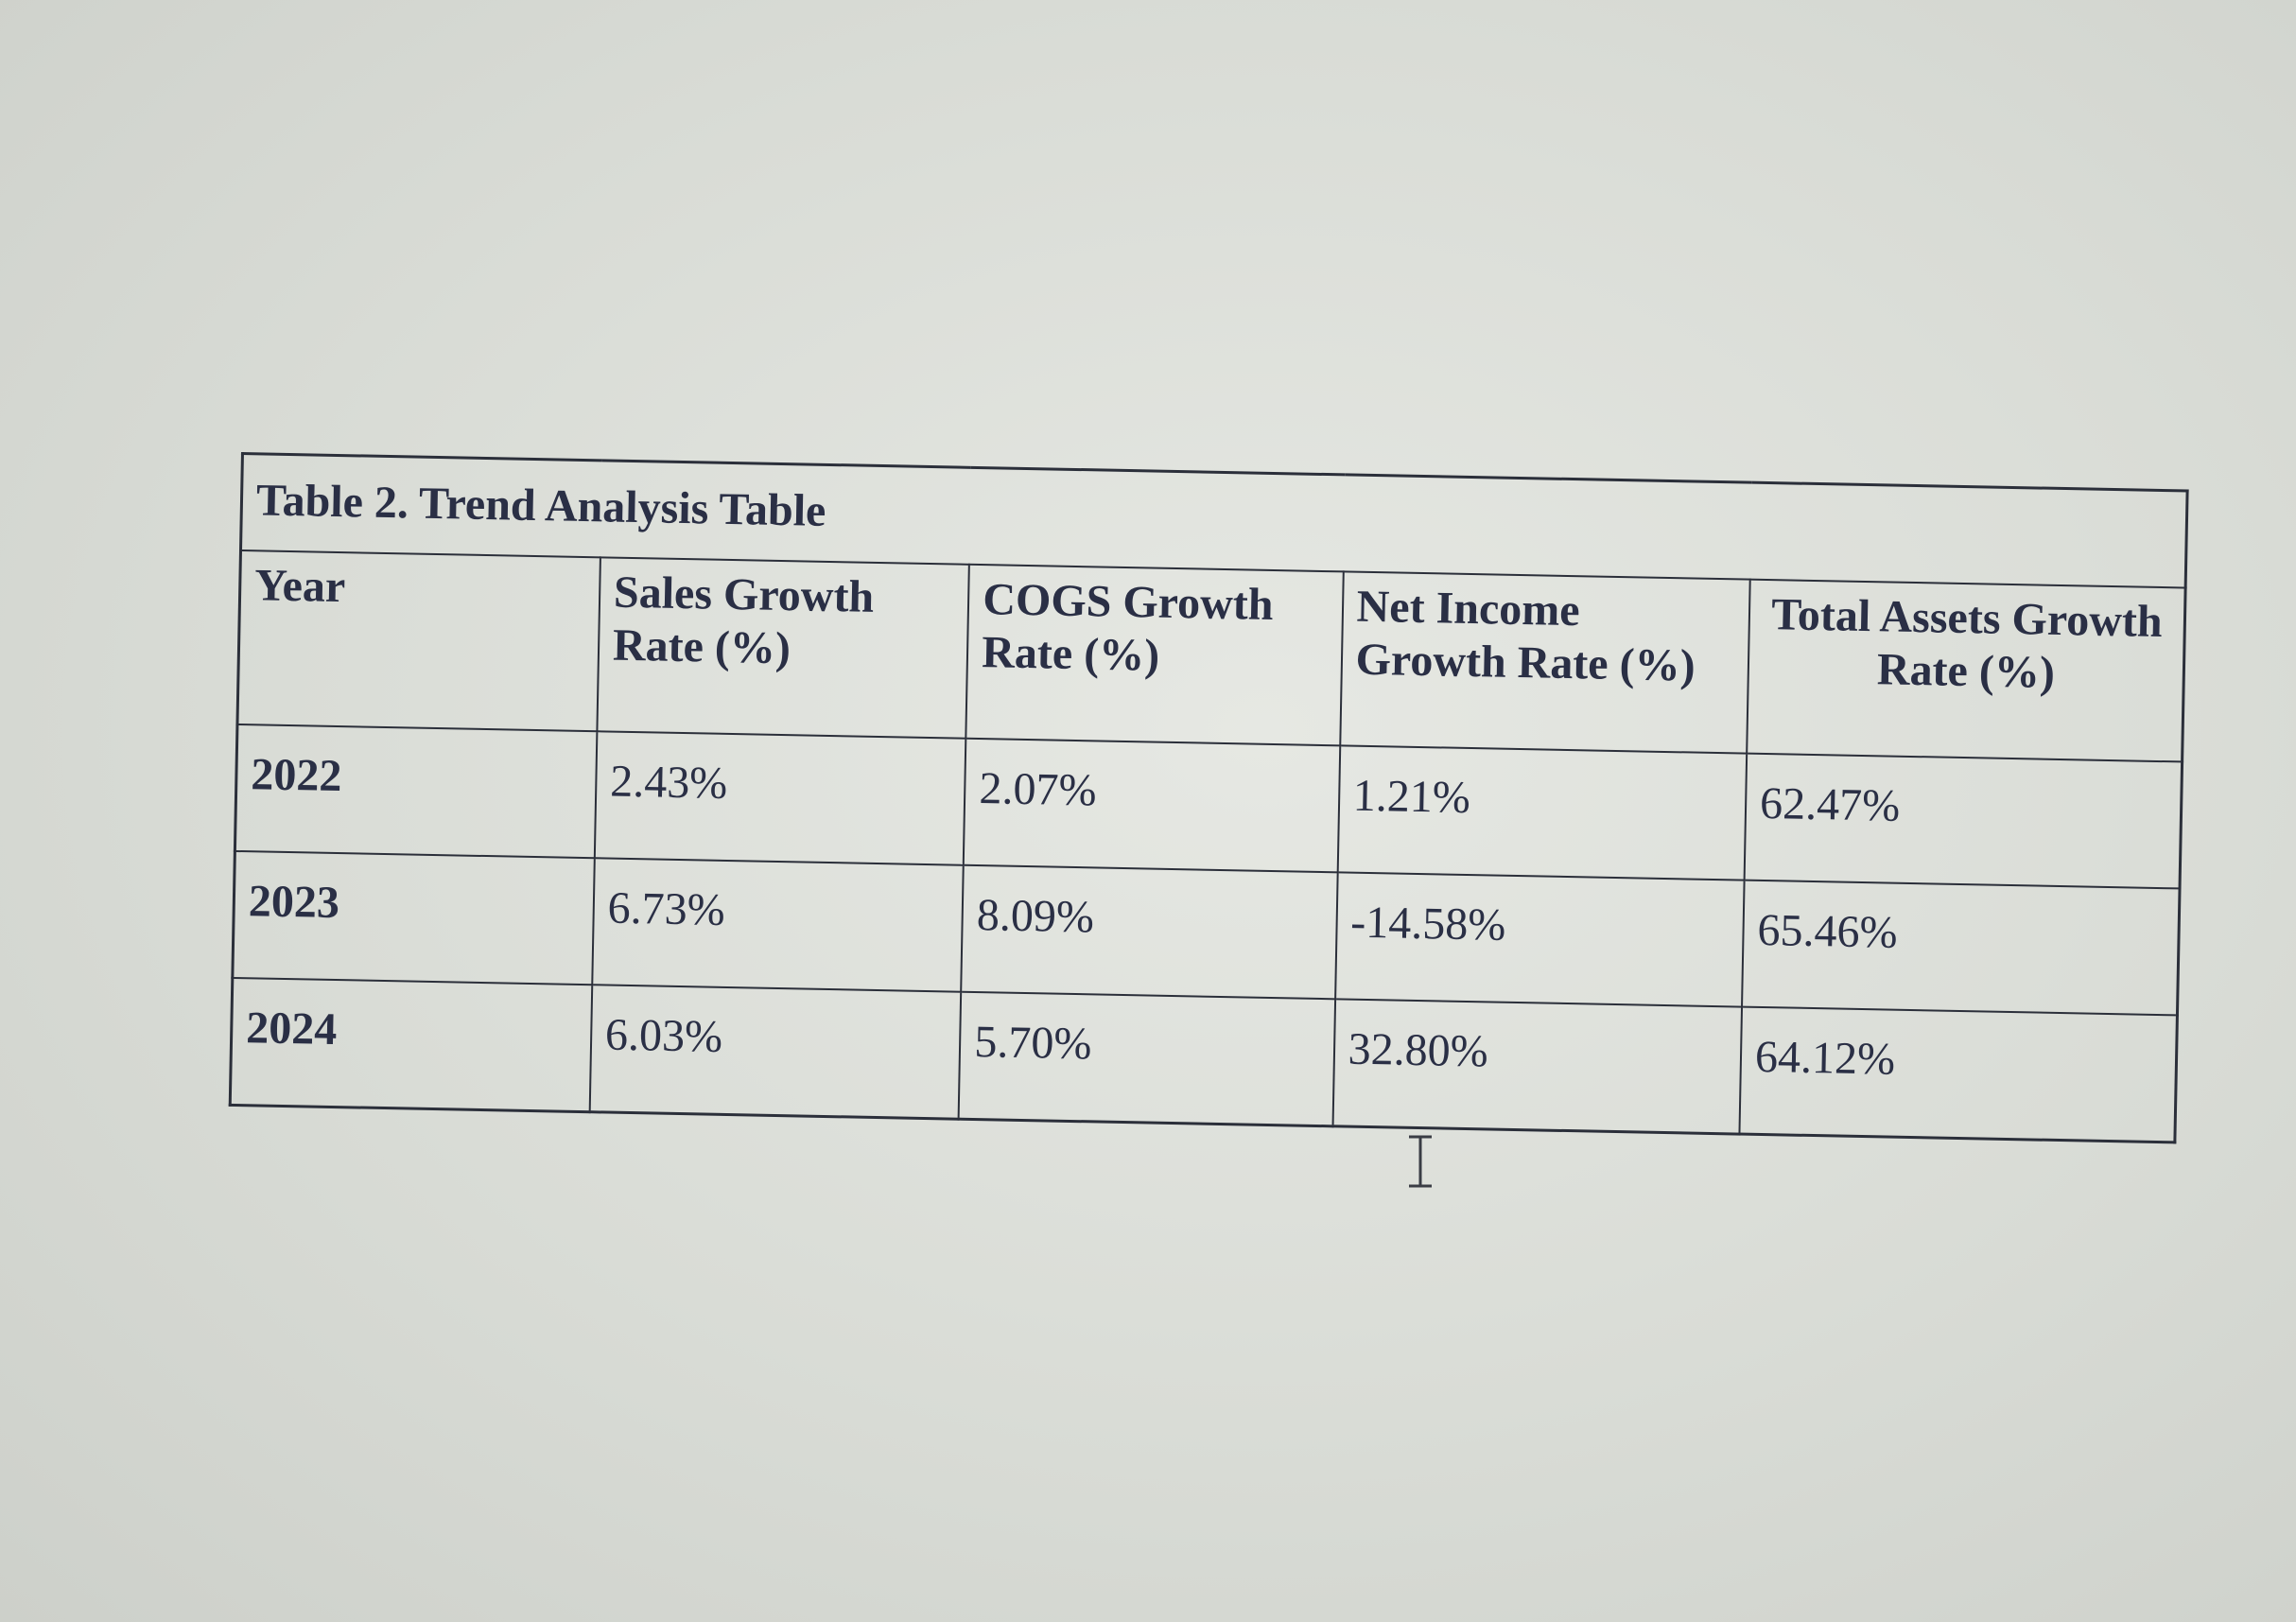 The height and width of the screenshot is (1622, 2296). What do you see at coordinates (1545, 662) in the screenshot?
I see `header-net-income-growth: Net Income Growth Rate (%)` at bounding box center [1545, 662].